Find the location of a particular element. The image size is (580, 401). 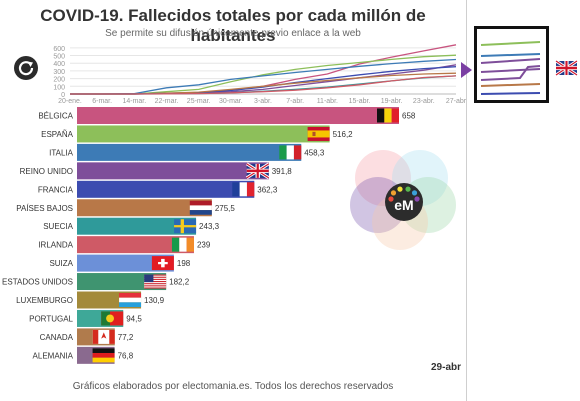

bar-category-label: ESTADOS UNIDOS is located at coordinates (37, 282).